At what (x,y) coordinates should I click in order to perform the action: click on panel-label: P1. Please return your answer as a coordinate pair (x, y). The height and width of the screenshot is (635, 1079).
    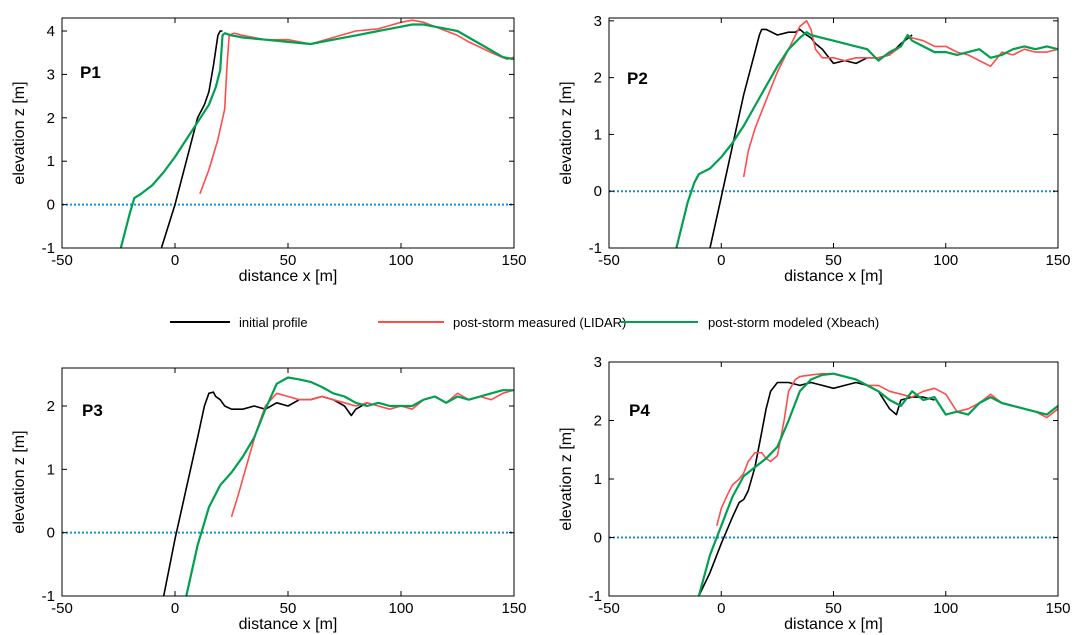
    Looking at the image, I should click on (90, 72).